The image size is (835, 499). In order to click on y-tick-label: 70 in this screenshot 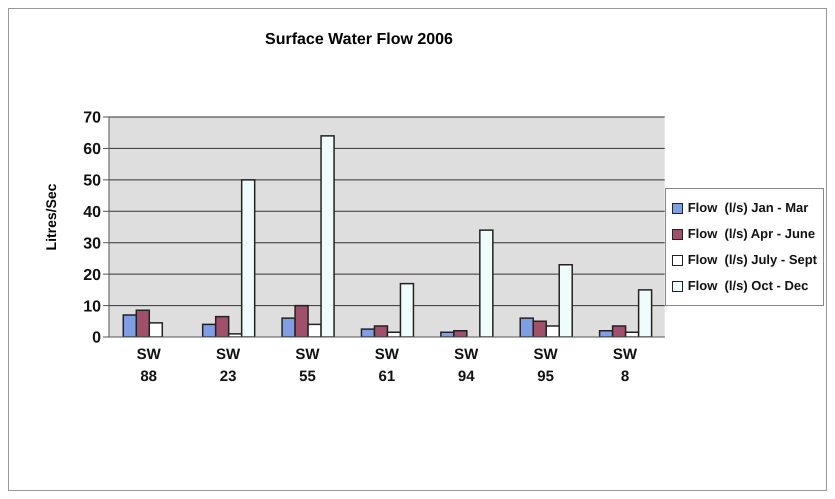, I will do `click(92, 118)`.